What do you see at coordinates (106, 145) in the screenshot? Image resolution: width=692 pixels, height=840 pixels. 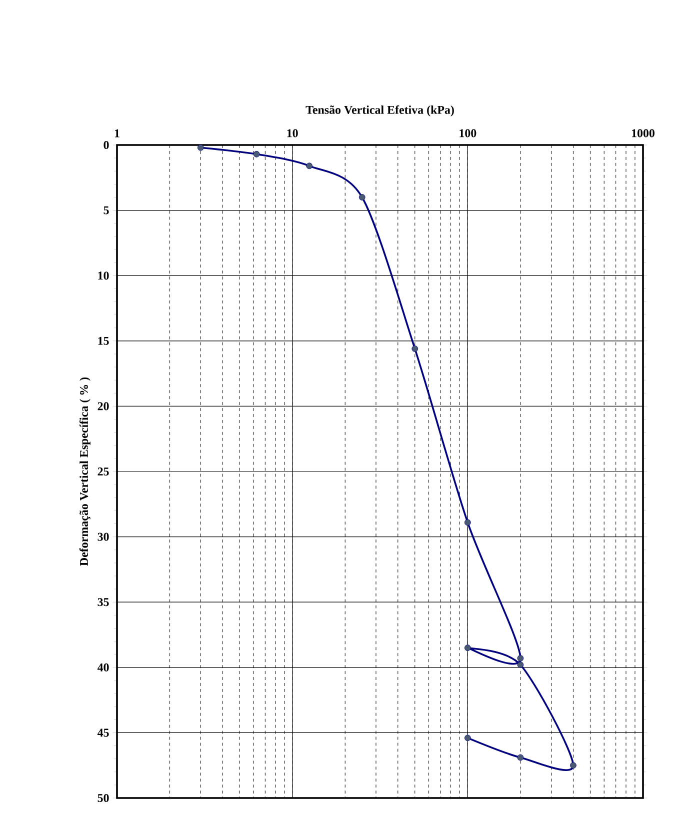 I see `y-tick-label: 0` at bounding box center [106, 145].